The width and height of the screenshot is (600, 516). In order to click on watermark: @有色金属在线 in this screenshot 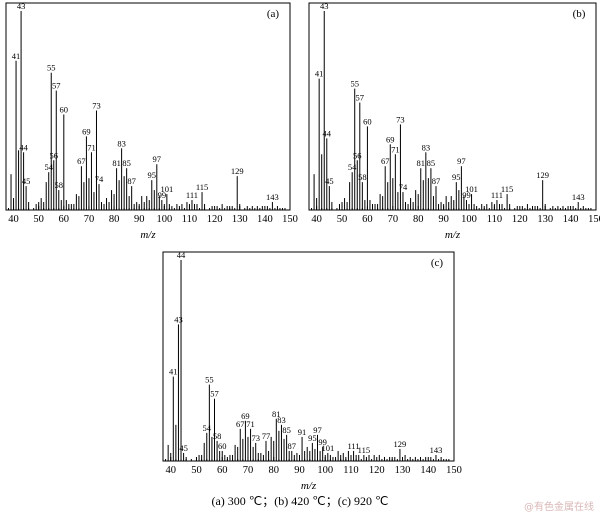, I will do `click(559, 507)`.